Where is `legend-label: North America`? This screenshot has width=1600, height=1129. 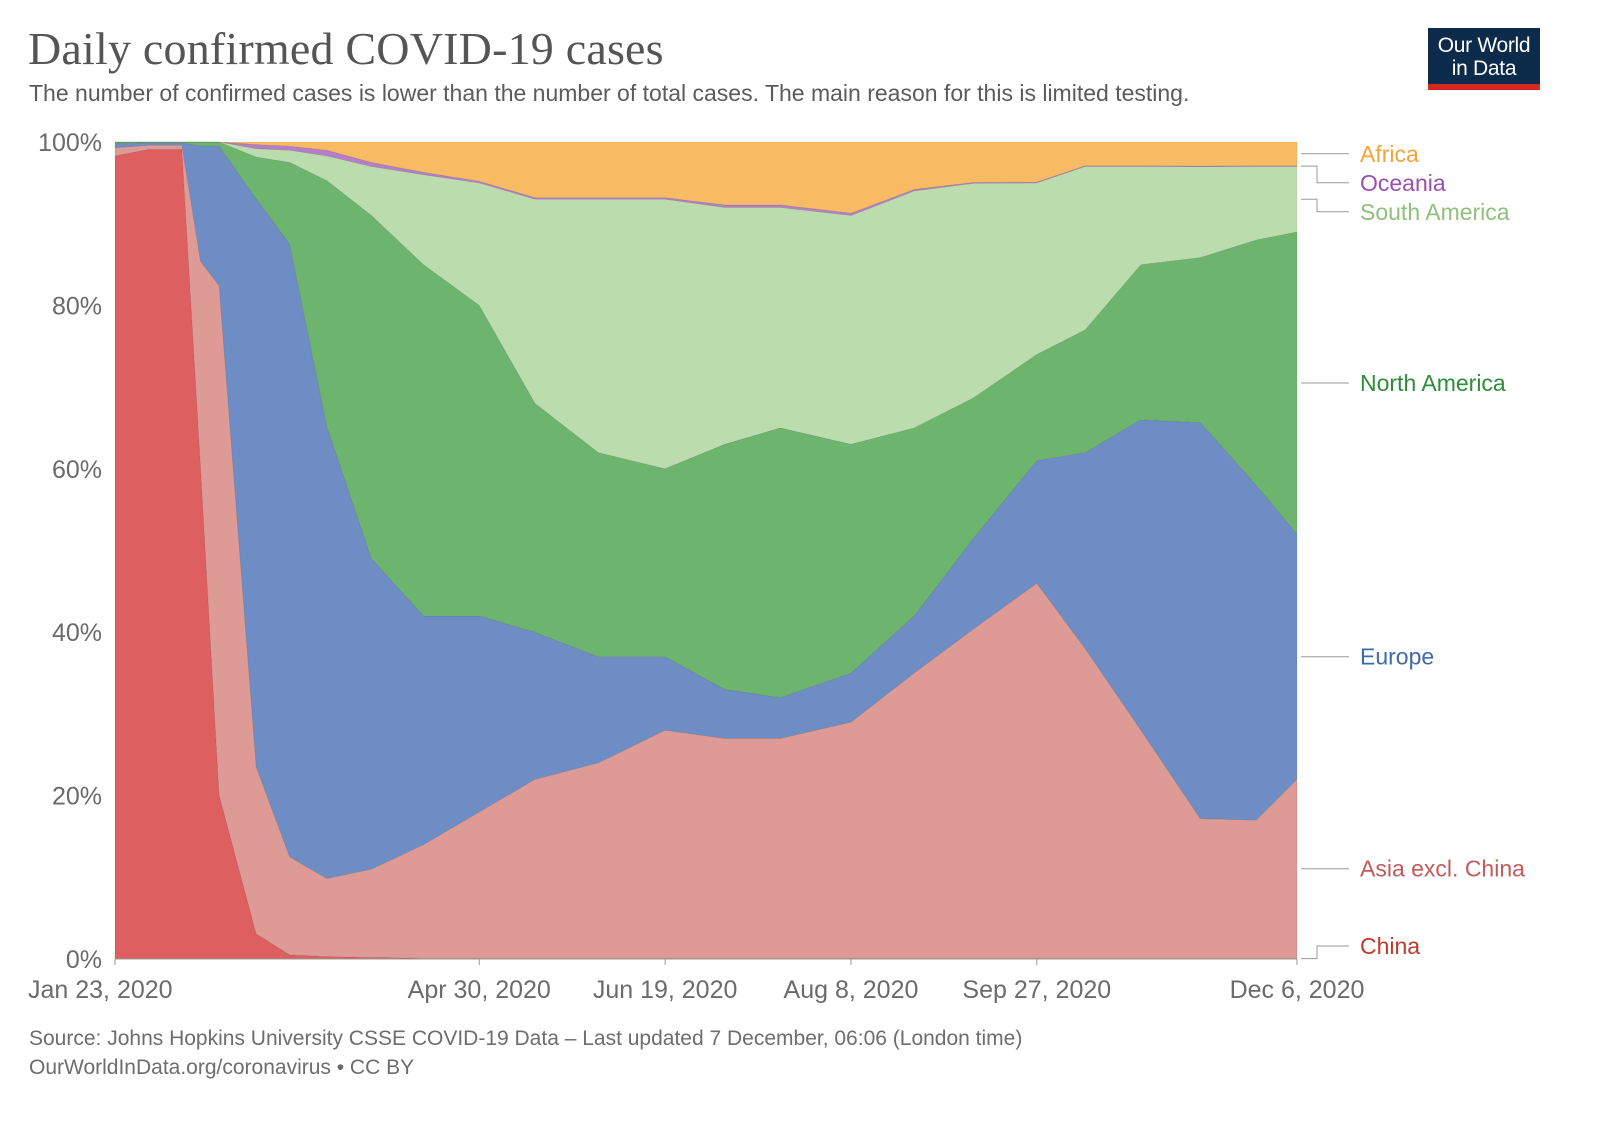 legend-label: North America is located at coordinates (1433, 383).